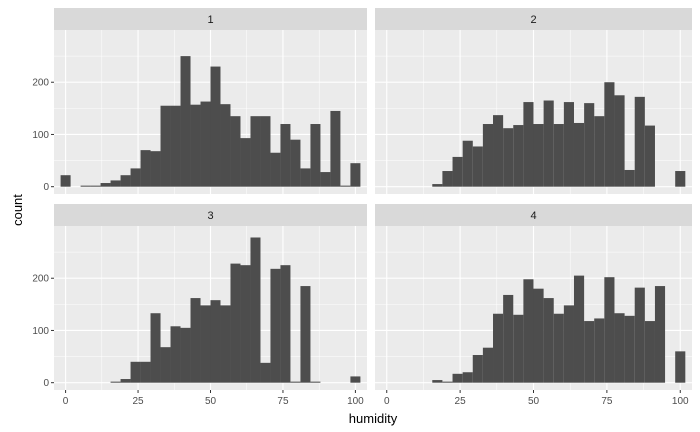 The height and width of the screenshot is (432, 700). What do you see at coordinates (355, 401) in the screenshot?
I see `x-tick-label: 100` at bounding box center [355, 401].